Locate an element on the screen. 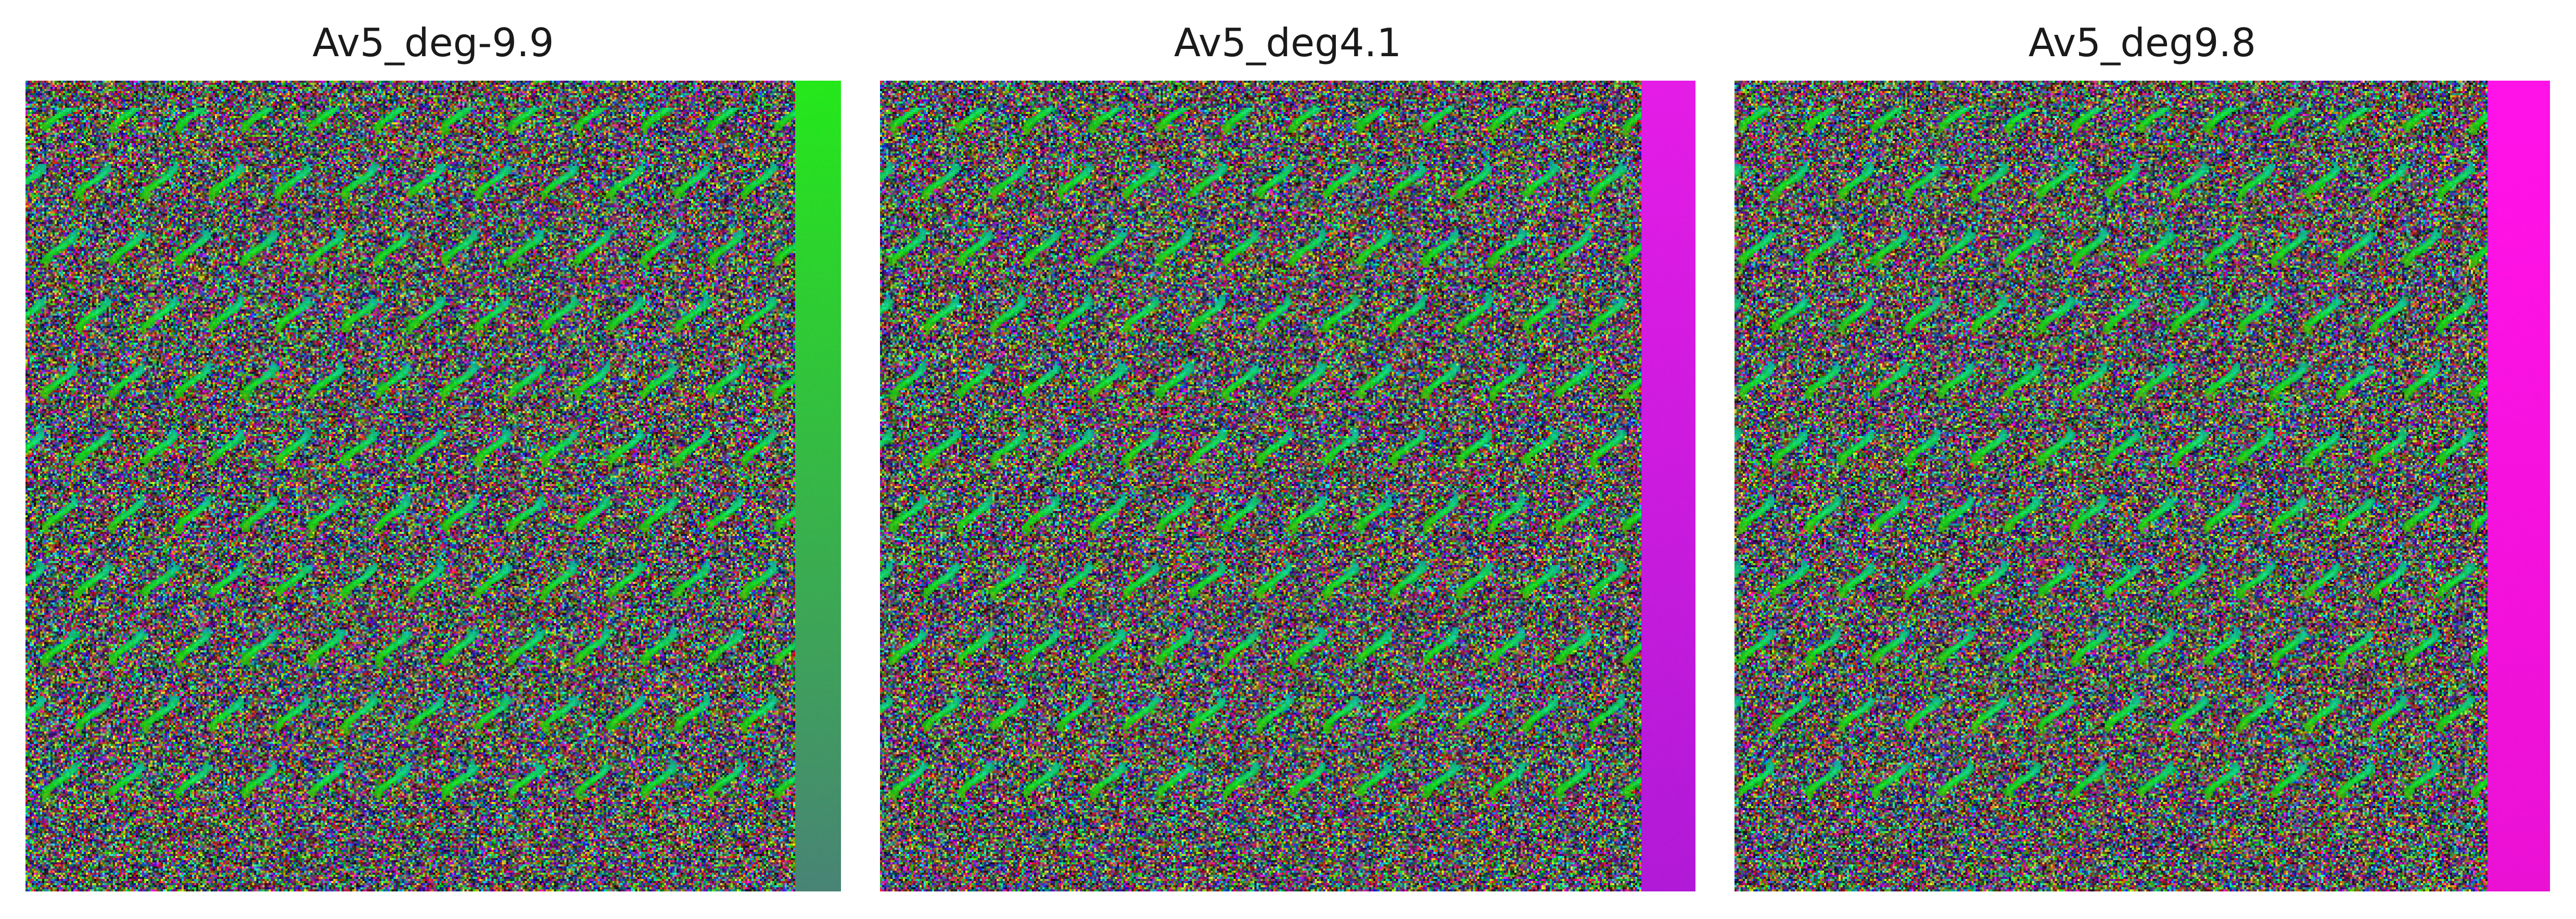 The width and height of the screenshot is (2576, 919). panel-title: Av5_deg9.8 is located at coordinates (2142, 43).